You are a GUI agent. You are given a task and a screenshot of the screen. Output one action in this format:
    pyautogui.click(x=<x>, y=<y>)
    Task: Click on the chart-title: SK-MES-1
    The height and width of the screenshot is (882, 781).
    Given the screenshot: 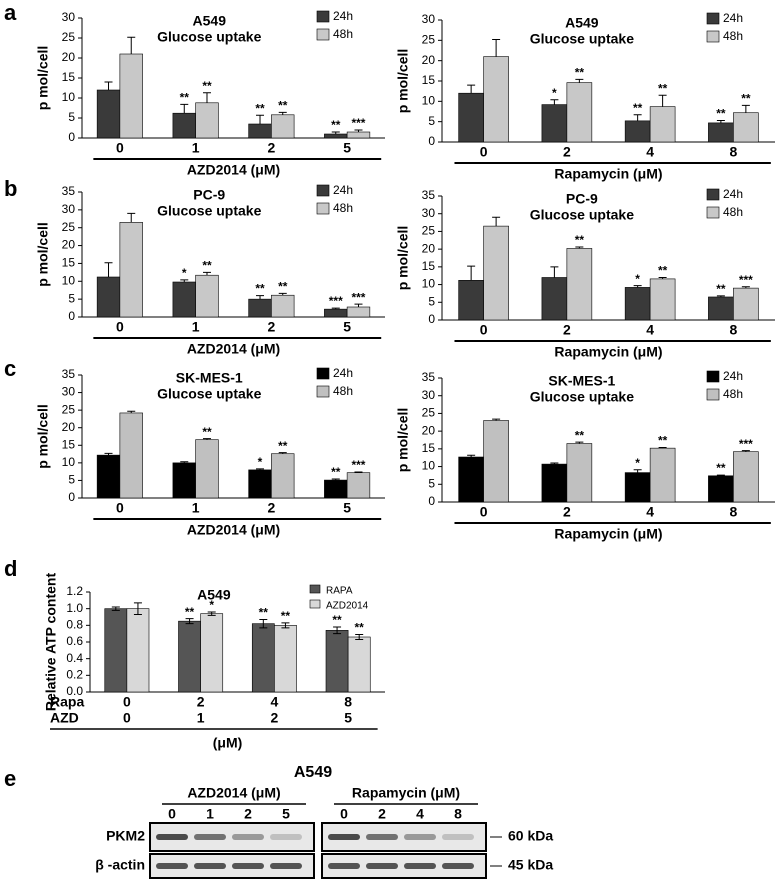 What is the action you would take?
    pyautogui.click(x=581, y=381)
    